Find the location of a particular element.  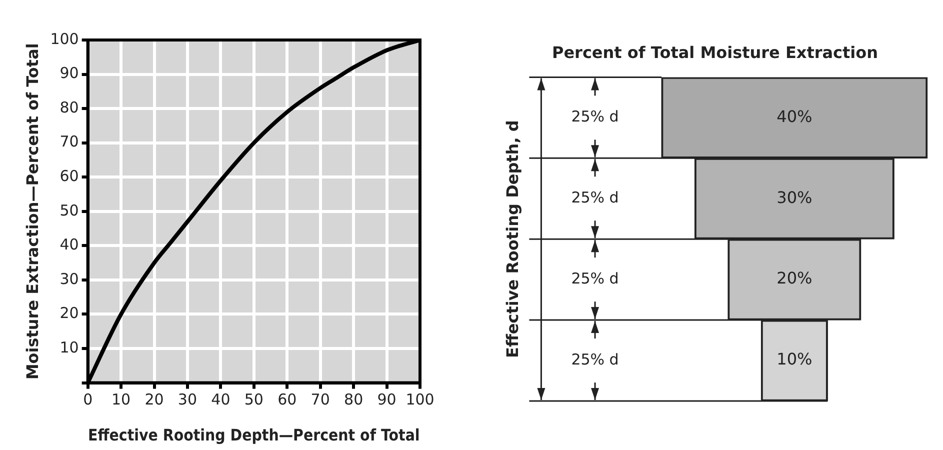

x-tick-label: 40 is located at coordinates (220, 399).